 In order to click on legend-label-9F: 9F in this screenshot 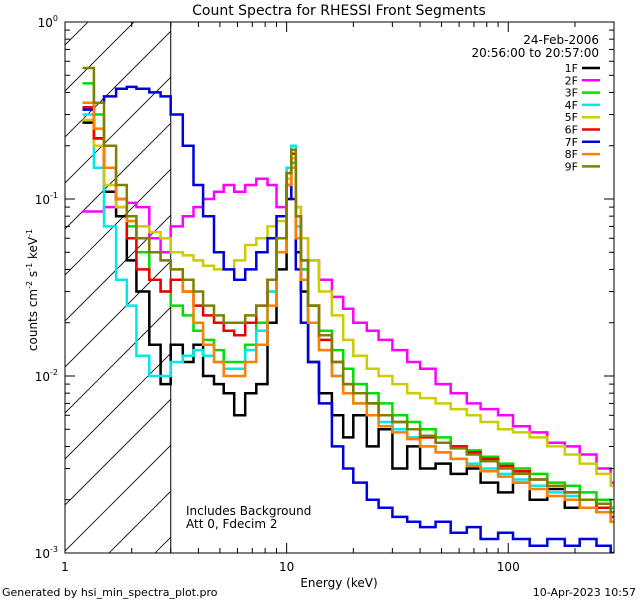, I will do `click(571, 166)`.